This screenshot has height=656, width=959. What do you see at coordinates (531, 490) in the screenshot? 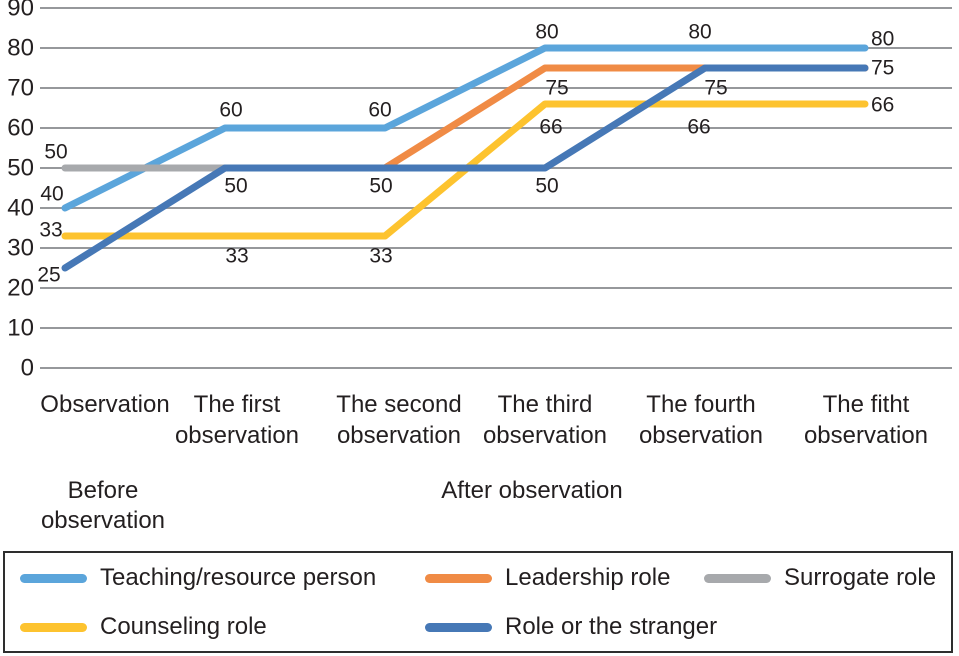
I see `axis-group-label: After observation` at bounding box center [531, 490].